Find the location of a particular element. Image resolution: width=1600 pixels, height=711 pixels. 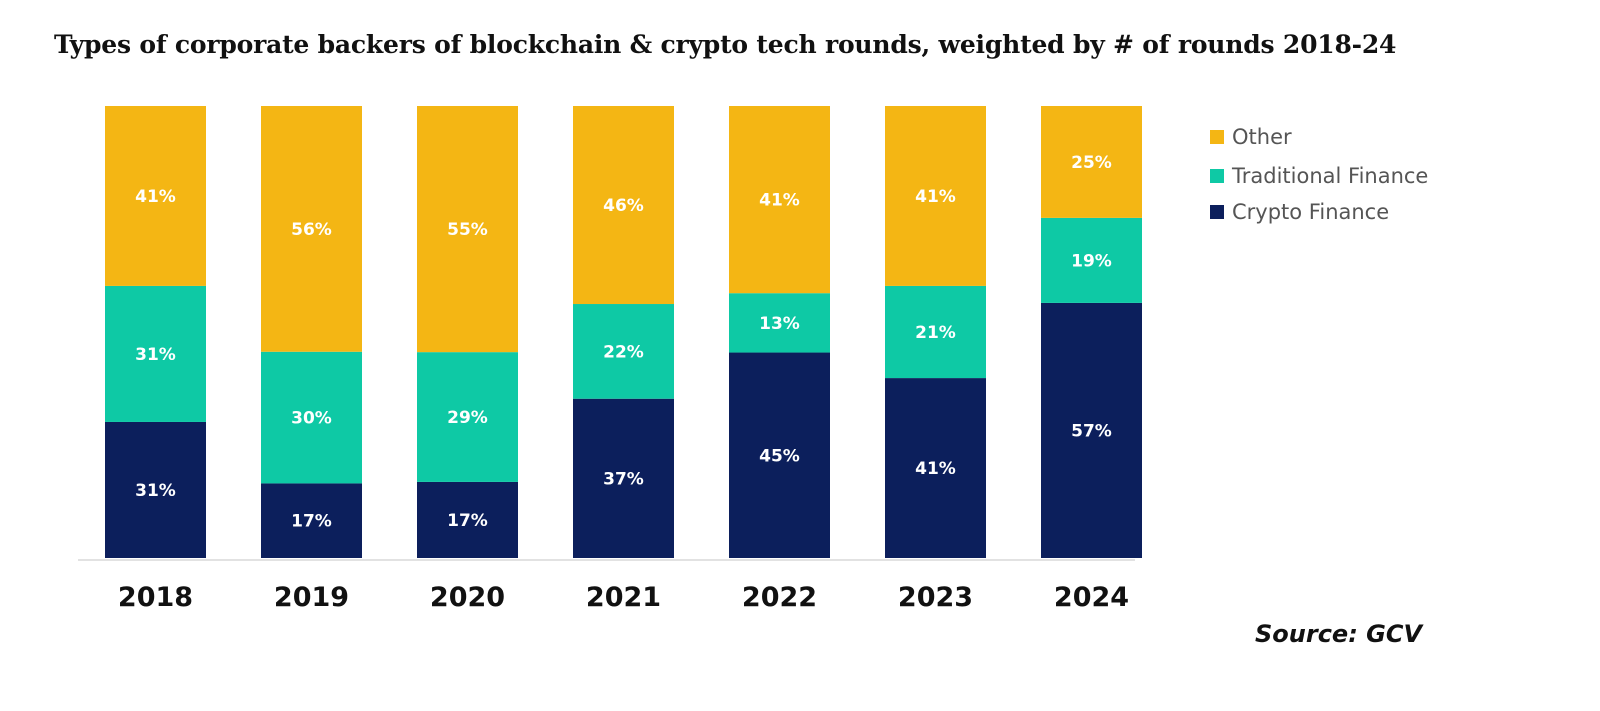

x-tick-label-2023: 2023 is located at coordinates (935, 597).